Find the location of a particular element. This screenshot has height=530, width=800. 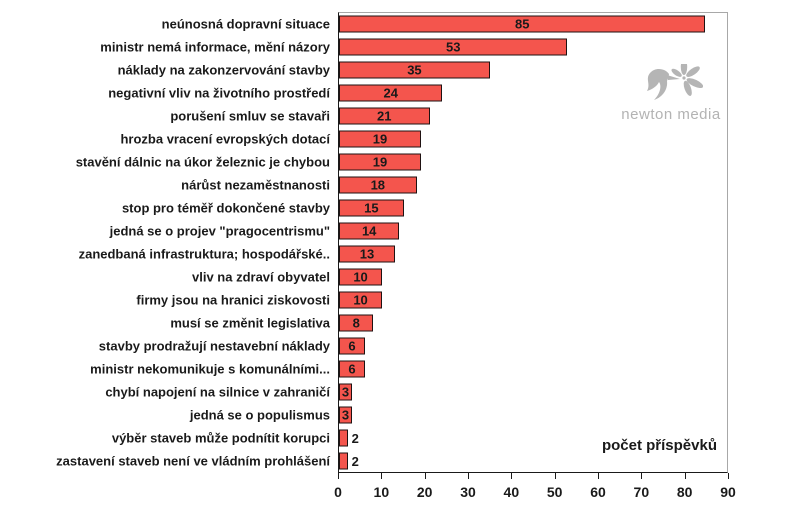

bar-row: náklady na zakonzervování stavby 35 is located at coordinates (364, 69).